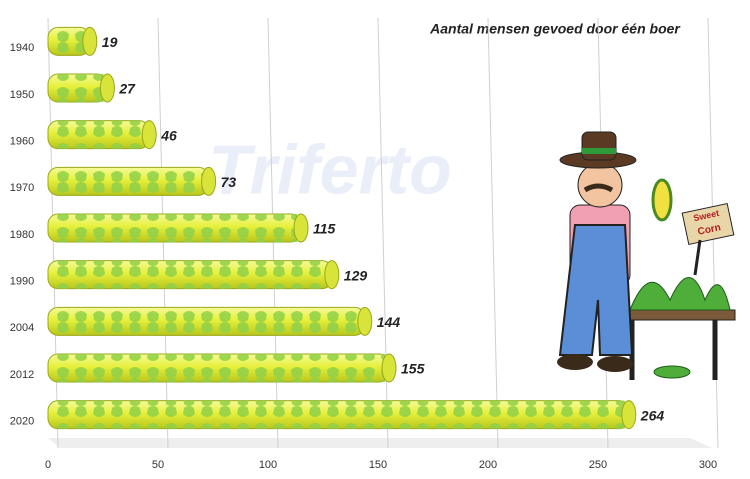 Image resolution: width=750 pixels, height=479 pixels. What do you see at coordinates (378, 465) in the screenshot?
I see `x-tick-label: 150` at bounding box center [378, 465].